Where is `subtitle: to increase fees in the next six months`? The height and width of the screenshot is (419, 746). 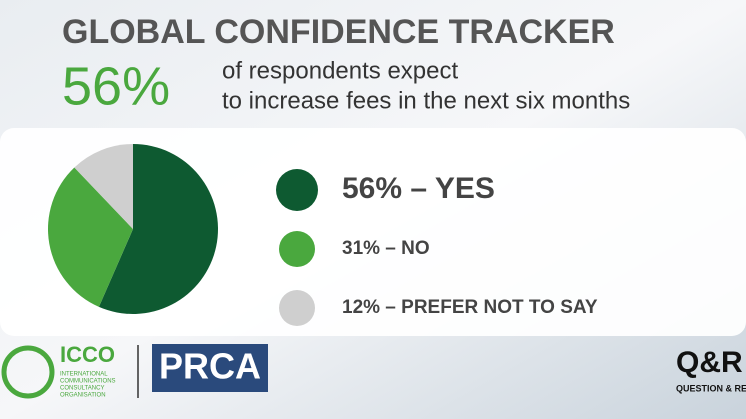 subtitle: to increase fees in the next six months is located at coordinates (426, 100).